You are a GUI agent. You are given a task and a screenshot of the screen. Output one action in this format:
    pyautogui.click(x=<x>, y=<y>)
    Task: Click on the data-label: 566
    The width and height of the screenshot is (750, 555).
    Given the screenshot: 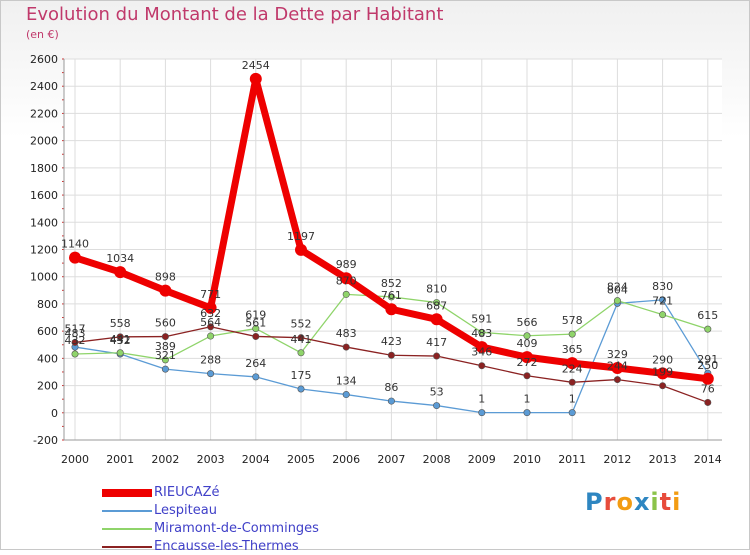 What is the action you would take?
    pyautogui.click(x=527, y=322)
    